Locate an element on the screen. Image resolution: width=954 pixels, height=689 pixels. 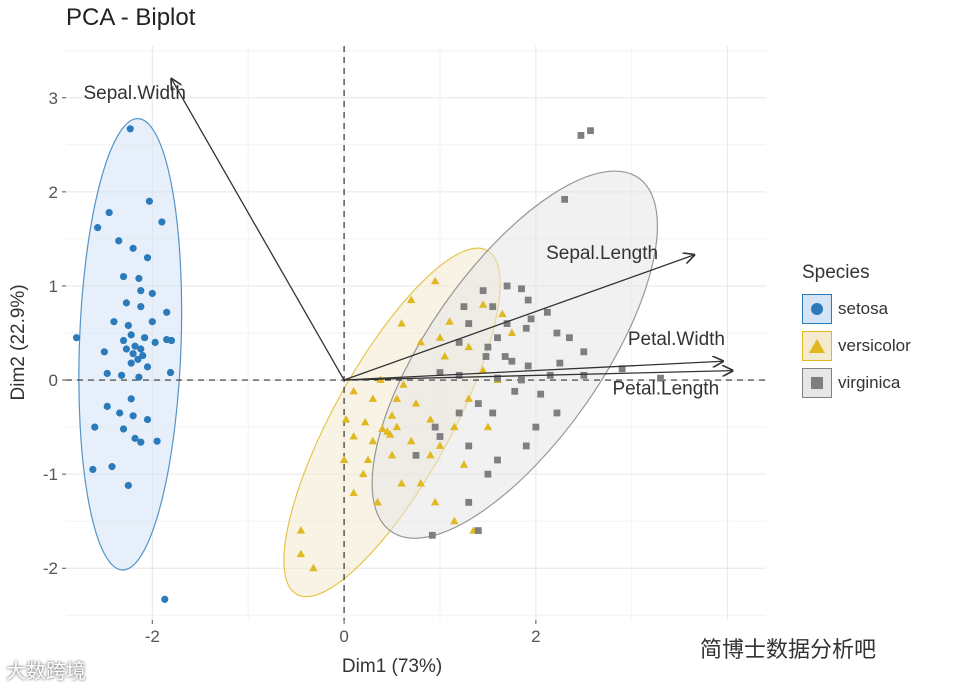
legend: Species setosa versicolor virginica is located at coordinates (856, 331).